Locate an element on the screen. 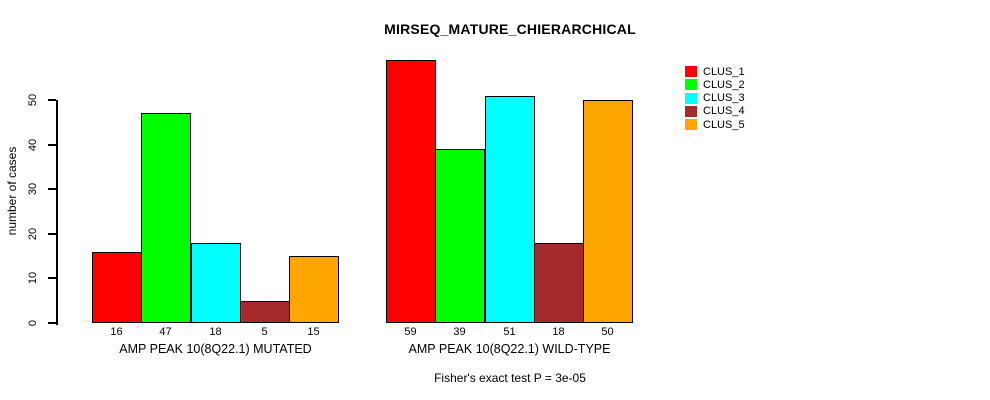  y-axis-tick-label: 30 is located at coordinates (33, 189).